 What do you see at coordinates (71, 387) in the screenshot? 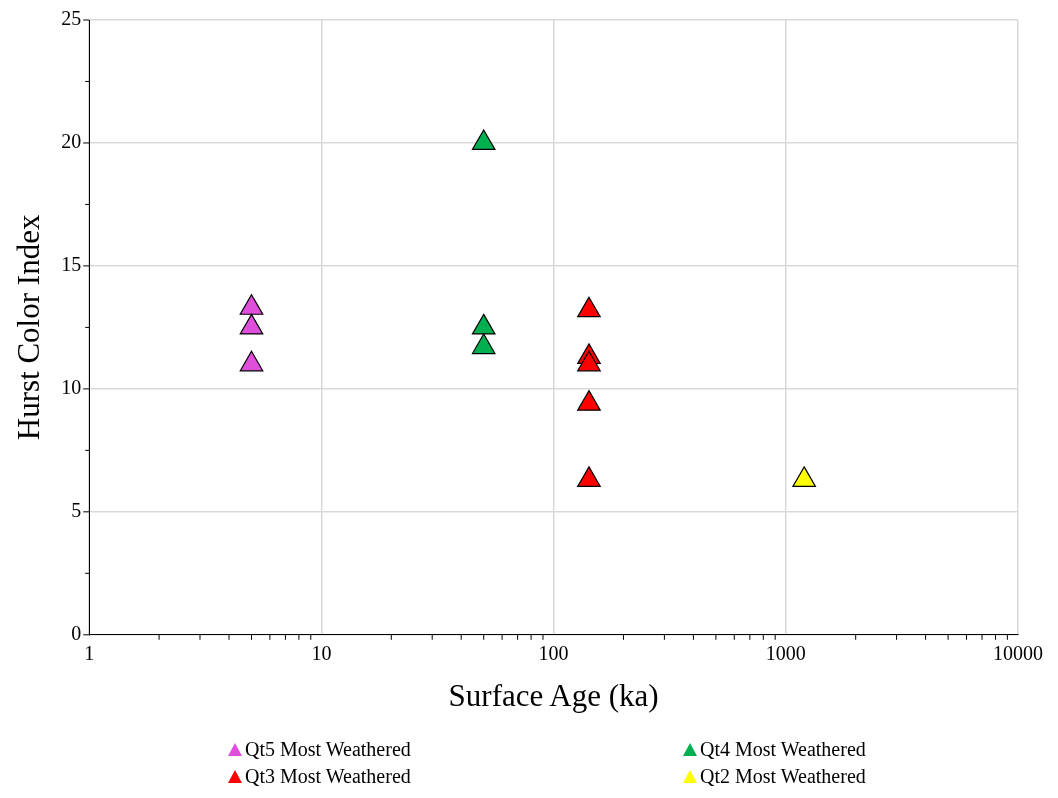
I see `y-tick-label: 10` at bounding box center [71, 387].